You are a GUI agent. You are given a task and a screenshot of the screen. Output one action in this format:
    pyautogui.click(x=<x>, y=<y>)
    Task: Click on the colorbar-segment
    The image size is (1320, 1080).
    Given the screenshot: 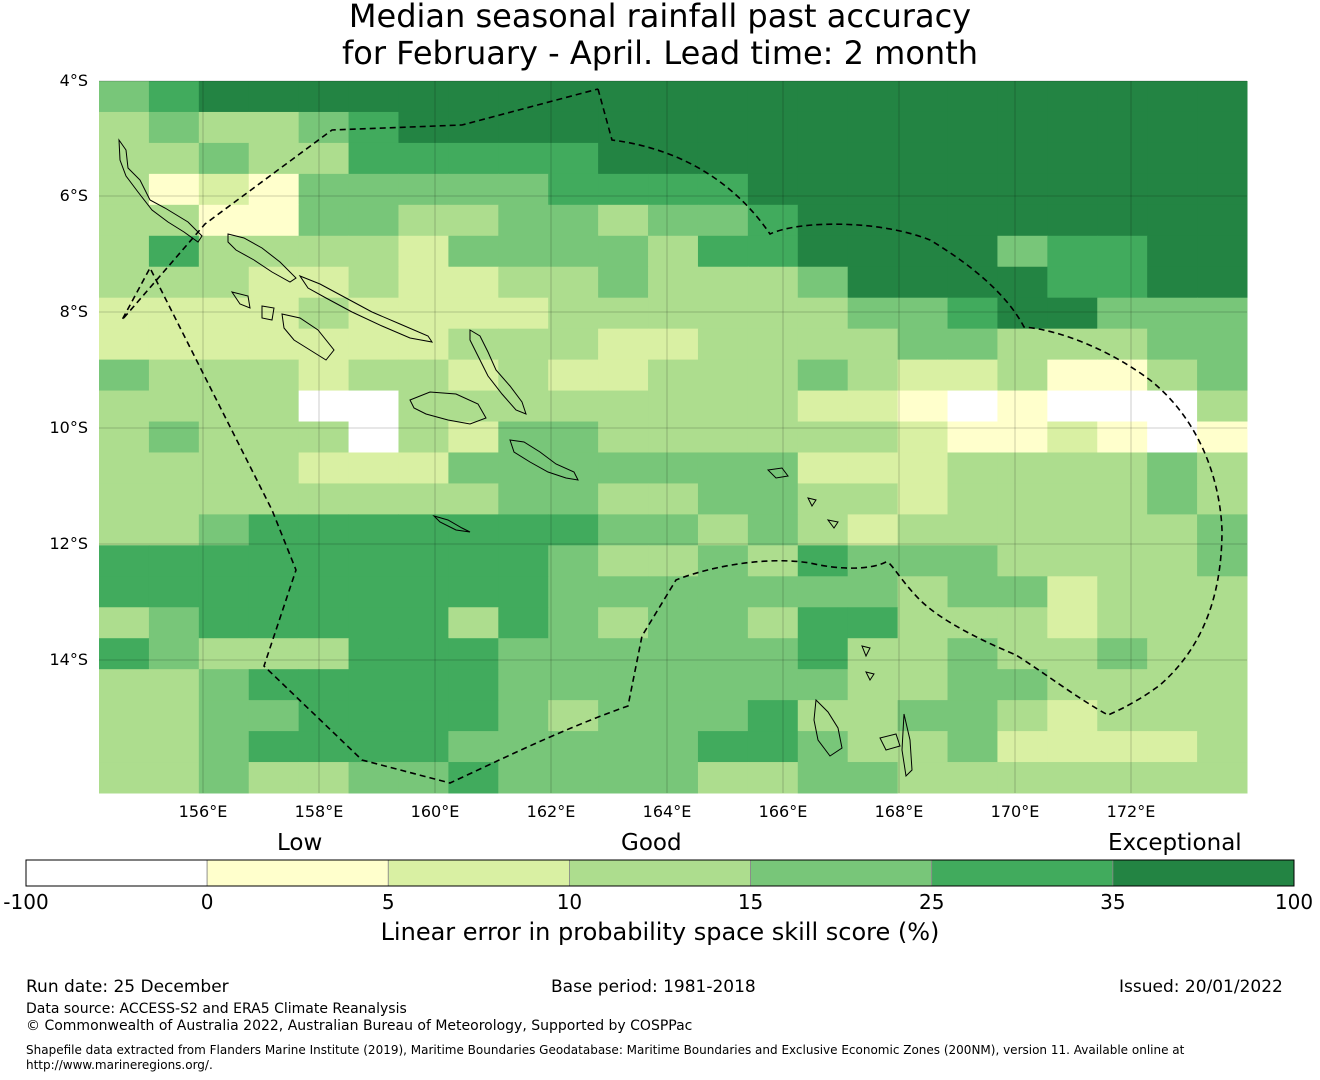 What is the action you would take?
    pyautogui.click(x=1022, y=873)
    